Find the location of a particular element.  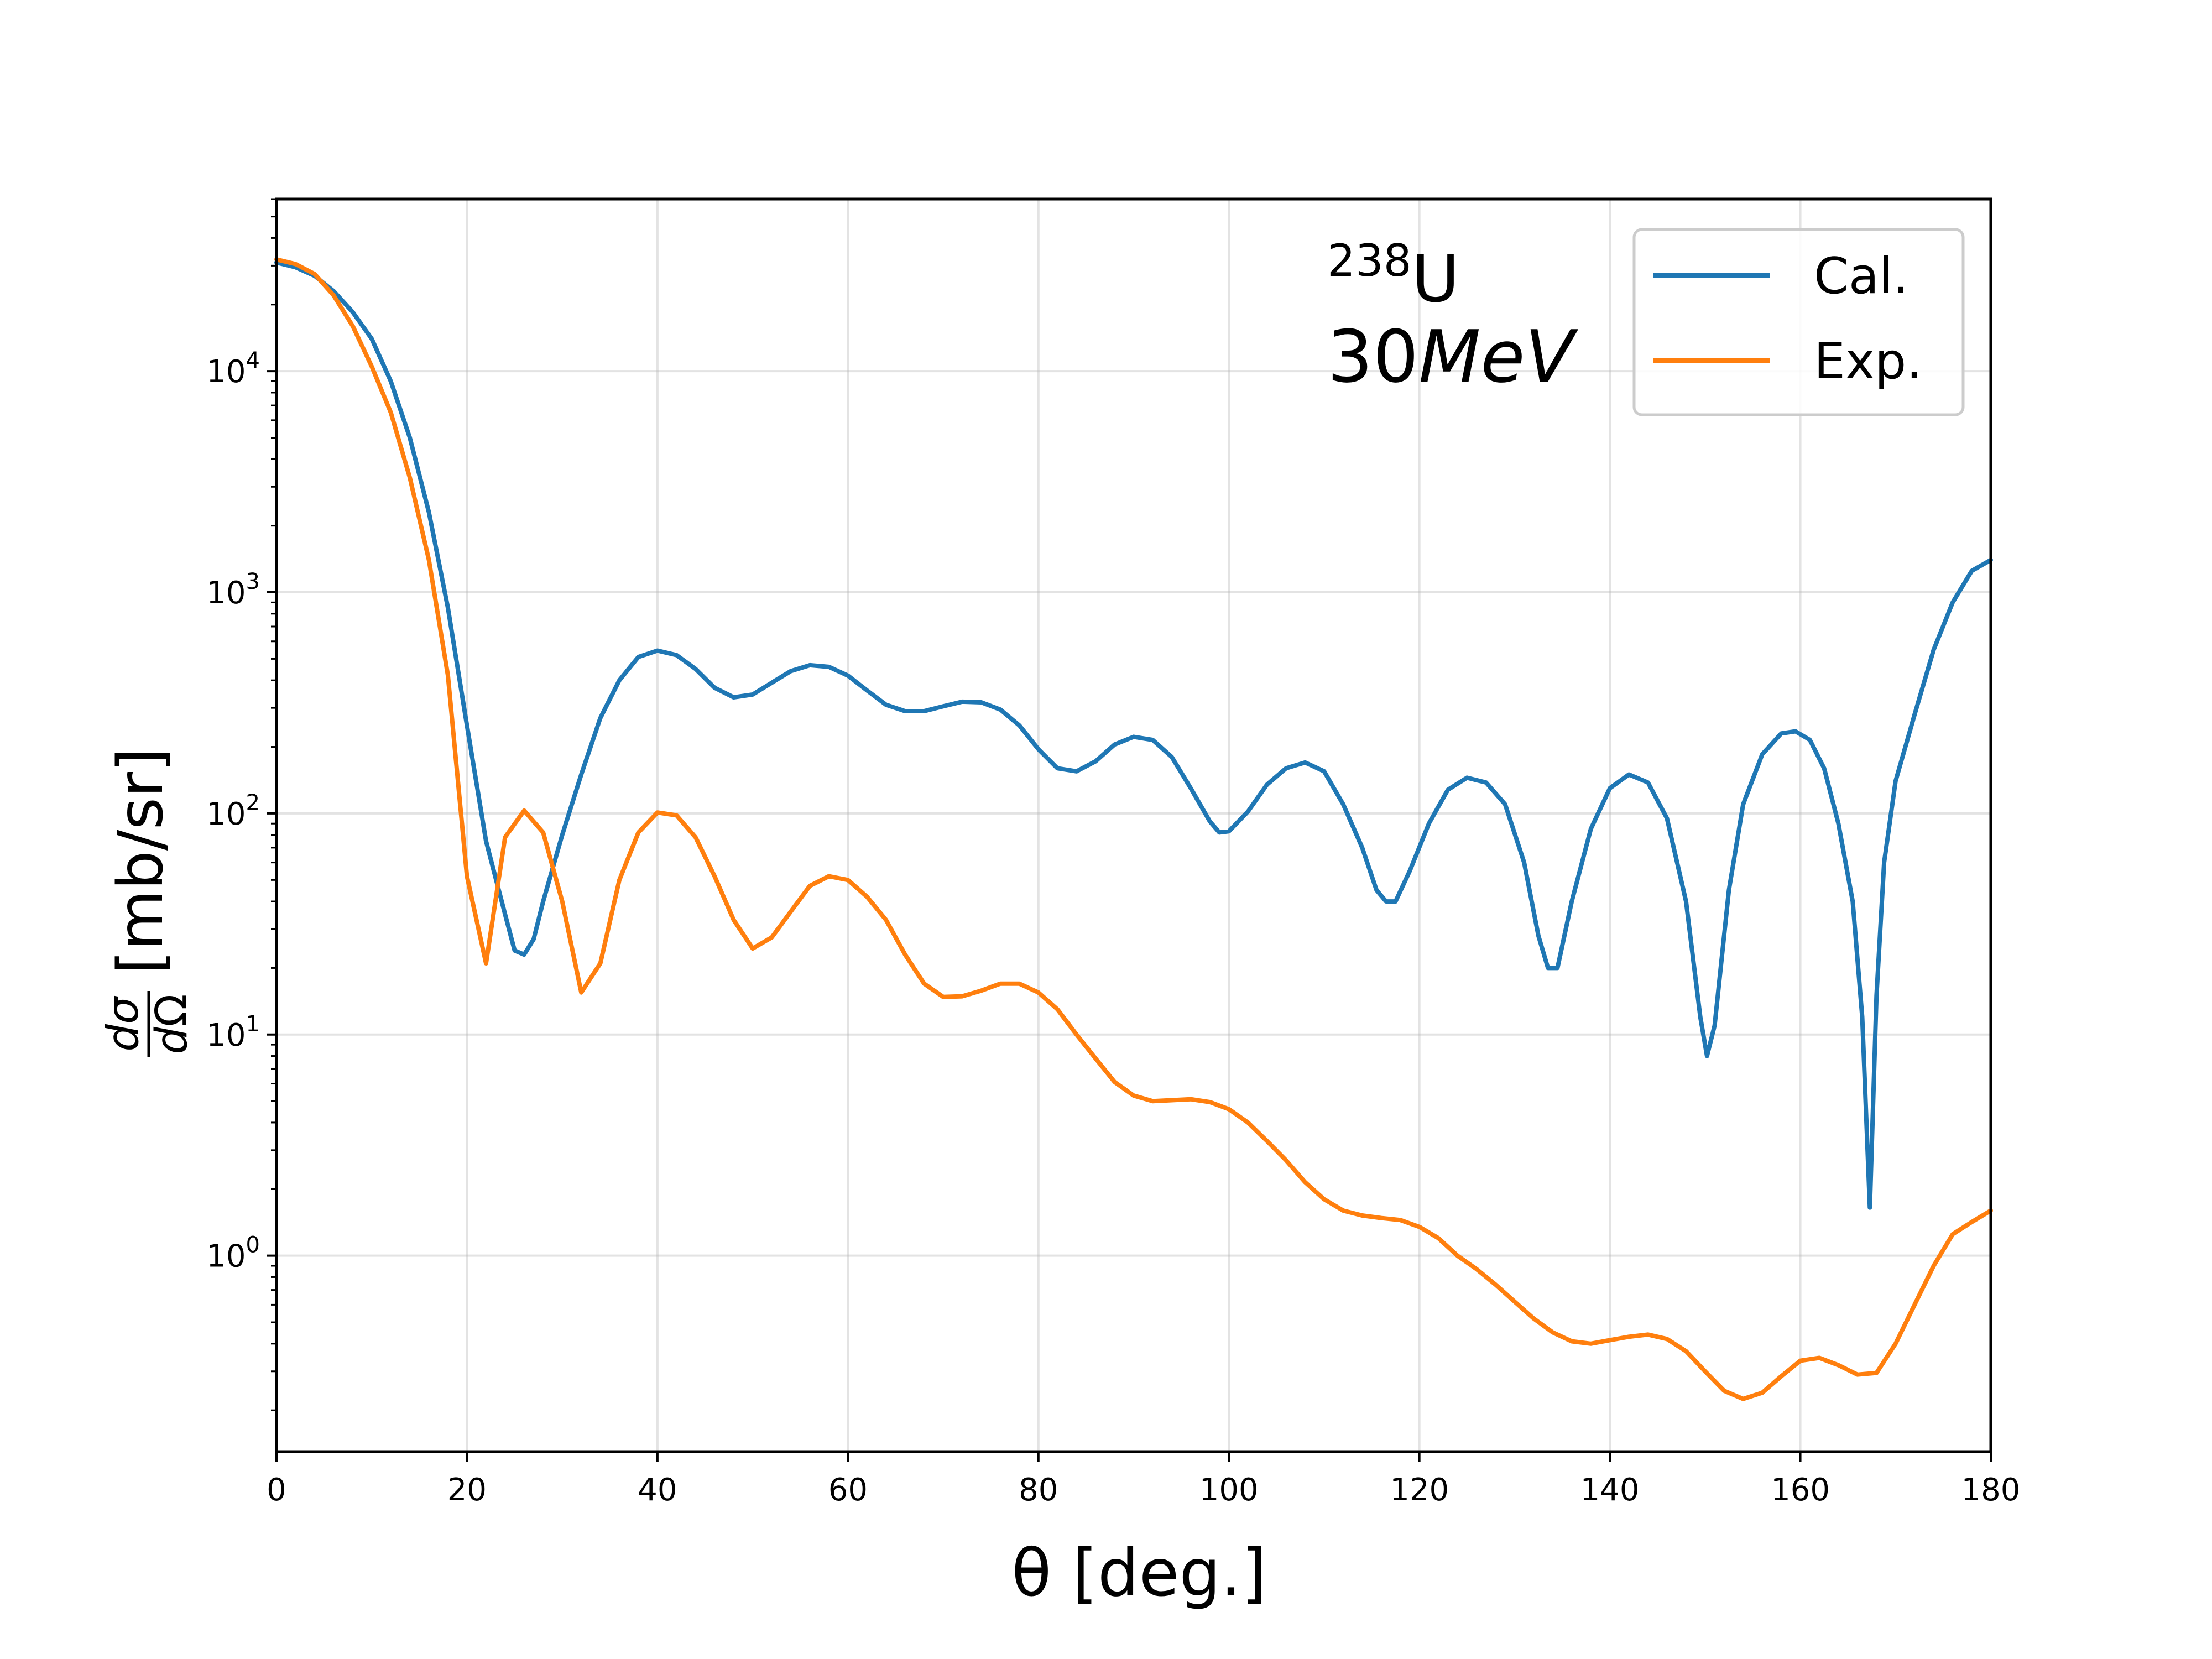

isotope-symbol: U is located at coordinates (1436, 279).